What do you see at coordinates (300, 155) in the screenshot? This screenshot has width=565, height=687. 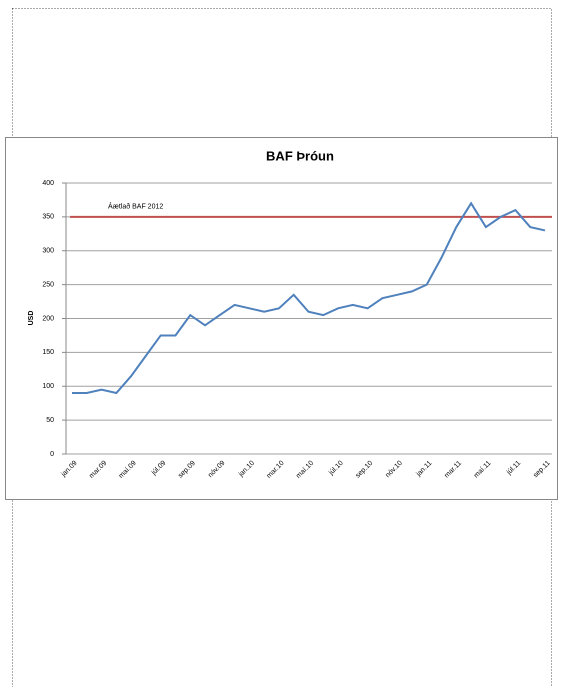 I see `chart-title: BAF Þróun` at bounding box center [300, 155].